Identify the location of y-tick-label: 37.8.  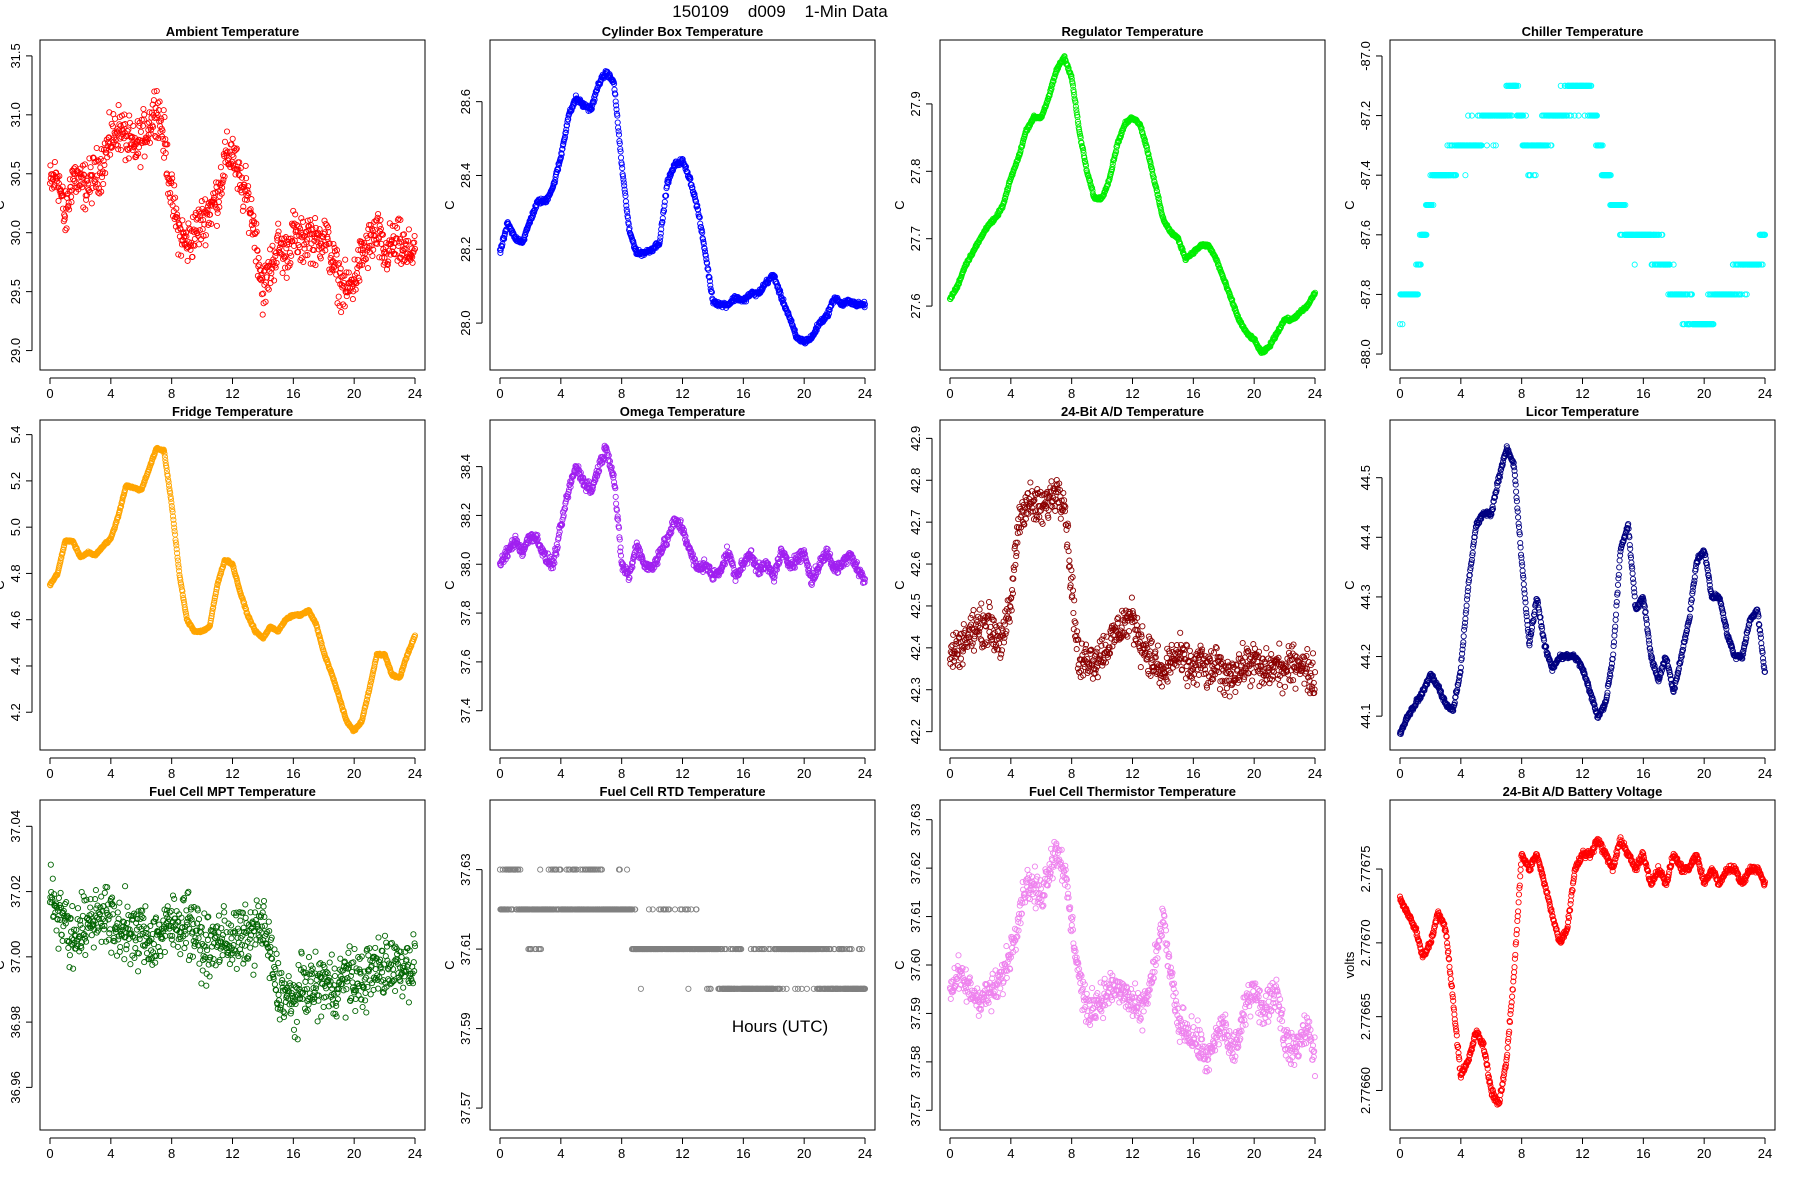
(465, 612).